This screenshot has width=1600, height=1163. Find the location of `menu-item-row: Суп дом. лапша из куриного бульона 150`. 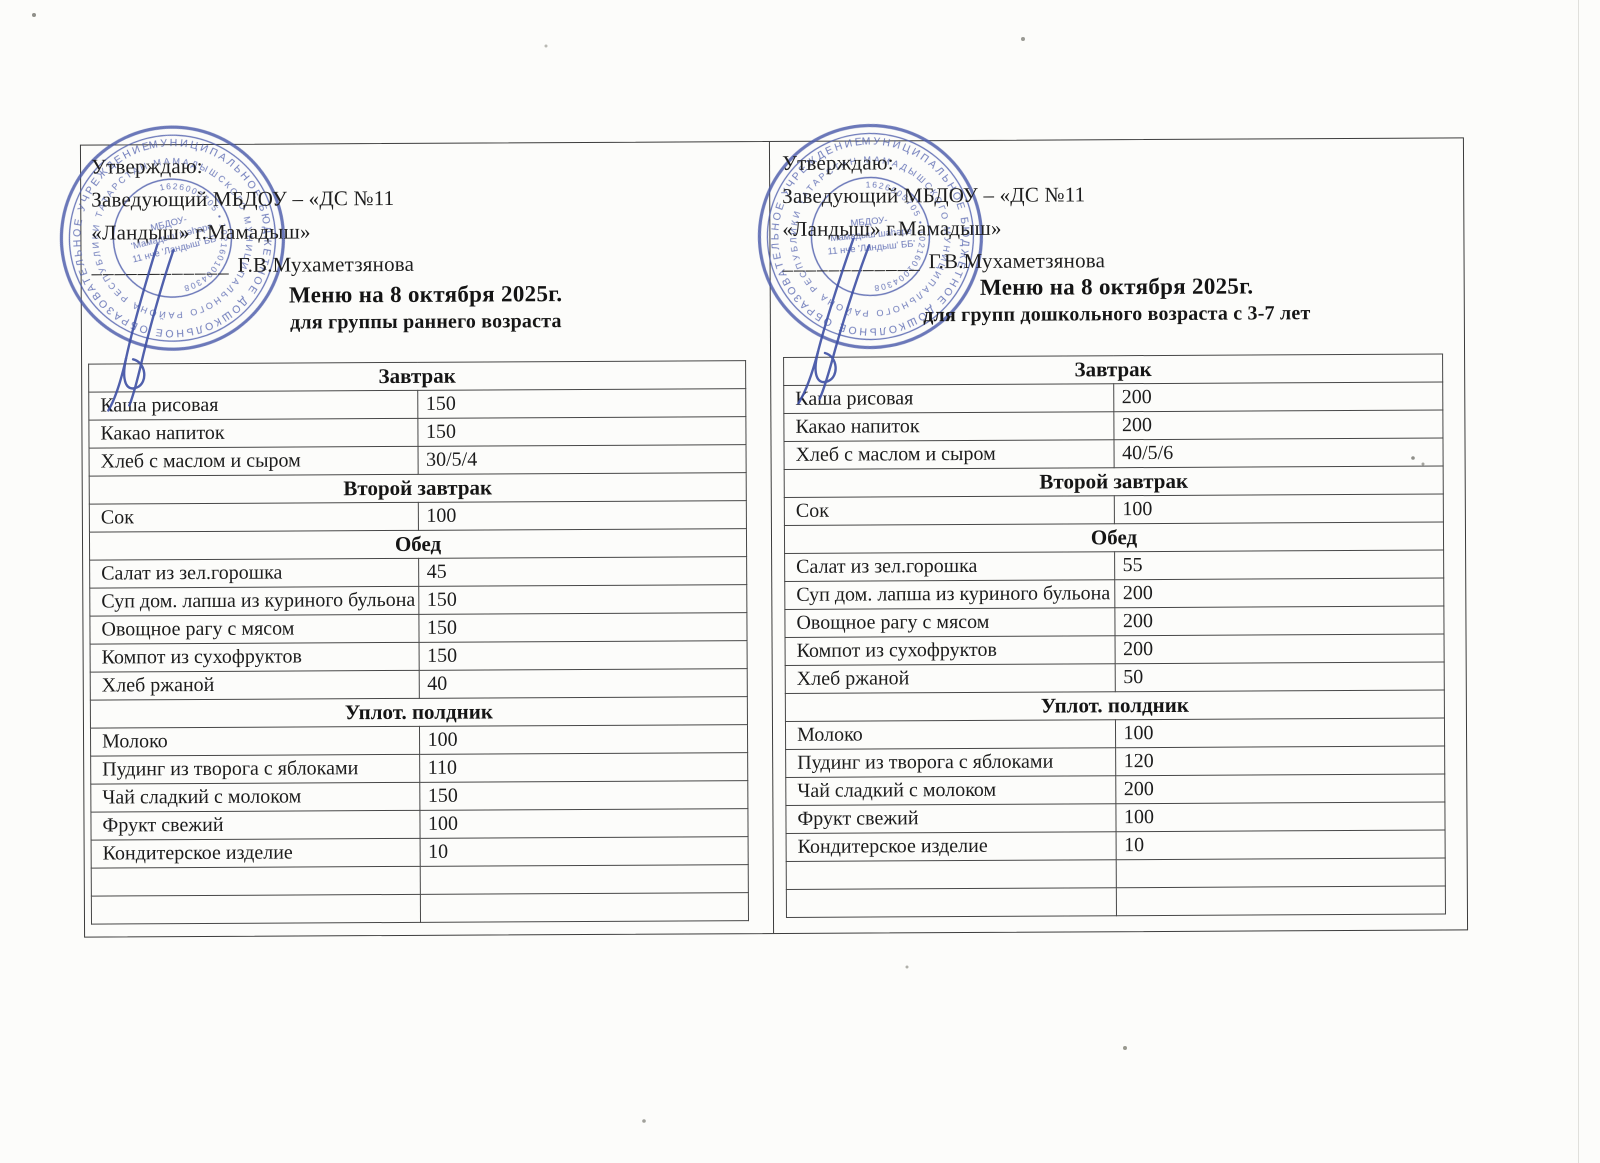

menu-item-row: Суп дом. лапша из куриного бульона 150 is located at coordinates (418, 600).